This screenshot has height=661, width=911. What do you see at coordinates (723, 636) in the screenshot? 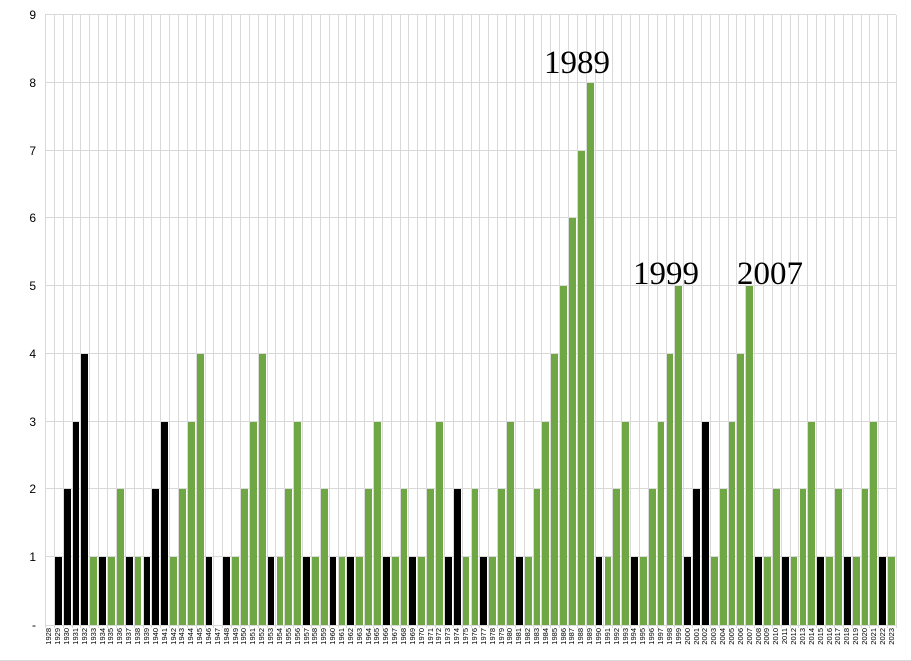
I see `x-axis-tick-label: 2004` at bounding box center [723, 636].